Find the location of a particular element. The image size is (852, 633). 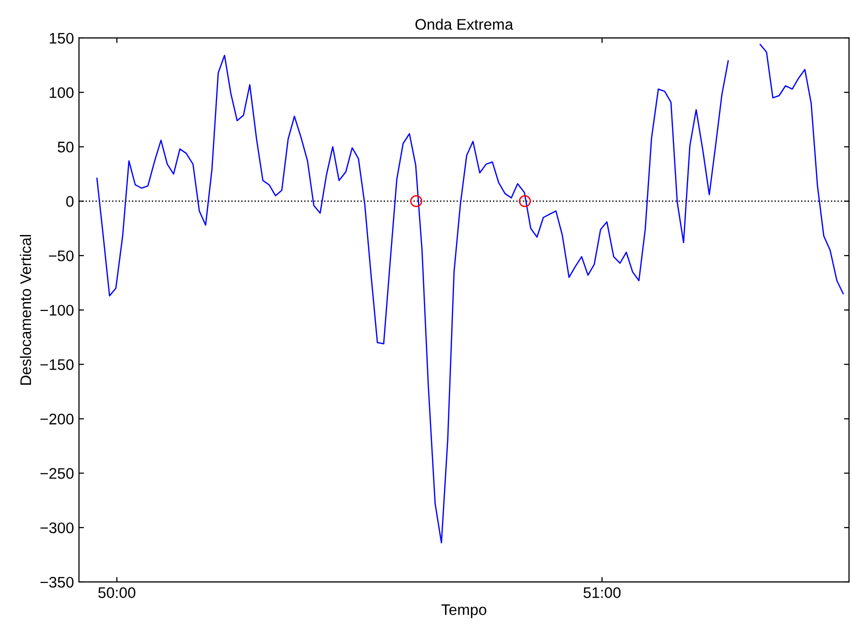

y-axis-title: Deslocamento Vertical is located at coordinates (26, 309).